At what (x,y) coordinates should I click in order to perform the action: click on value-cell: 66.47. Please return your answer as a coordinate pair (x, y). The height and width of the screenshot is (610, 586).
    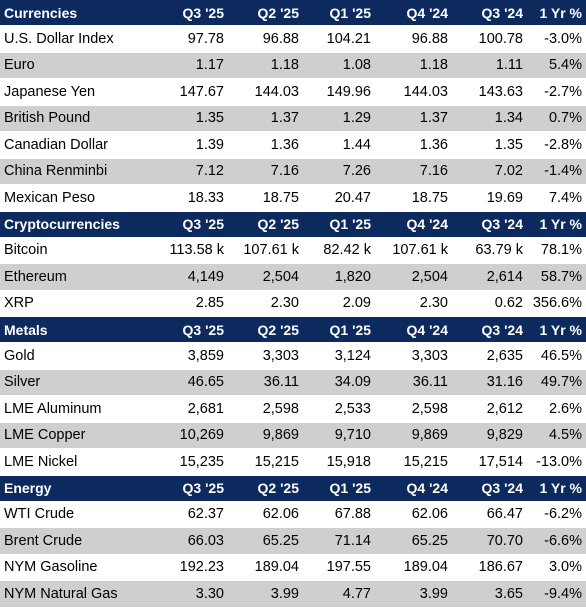
    Looking at the image, I should click on (489, 514).